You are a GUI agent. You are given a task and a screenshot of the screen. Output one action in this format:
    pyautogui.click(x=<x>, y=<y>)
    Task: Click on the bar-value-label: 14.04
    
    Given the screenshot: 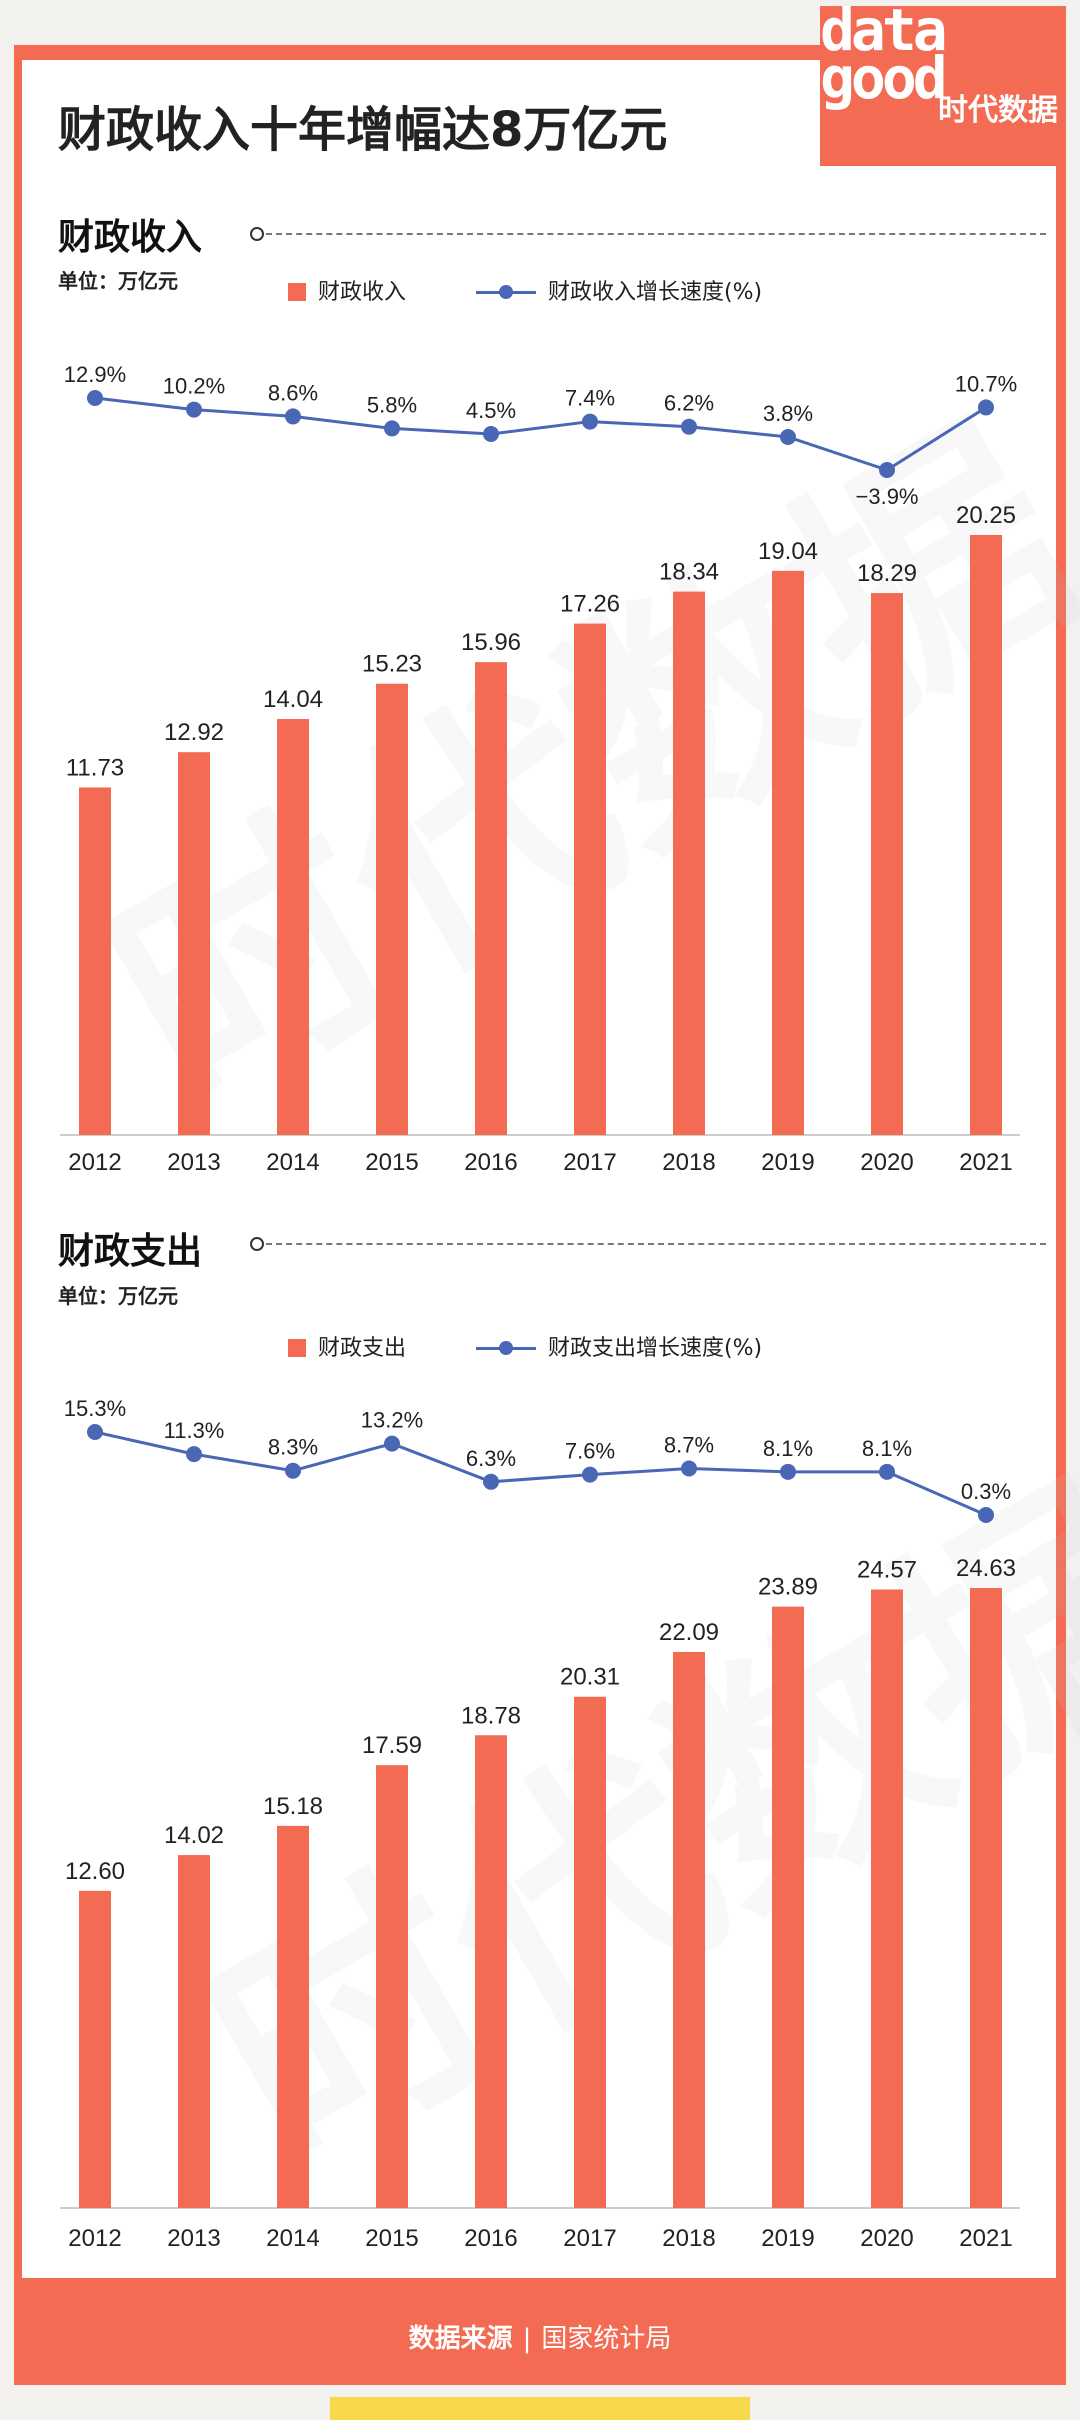 What is the action you would take?
    pyautogui.click(x=293, y=699)
    